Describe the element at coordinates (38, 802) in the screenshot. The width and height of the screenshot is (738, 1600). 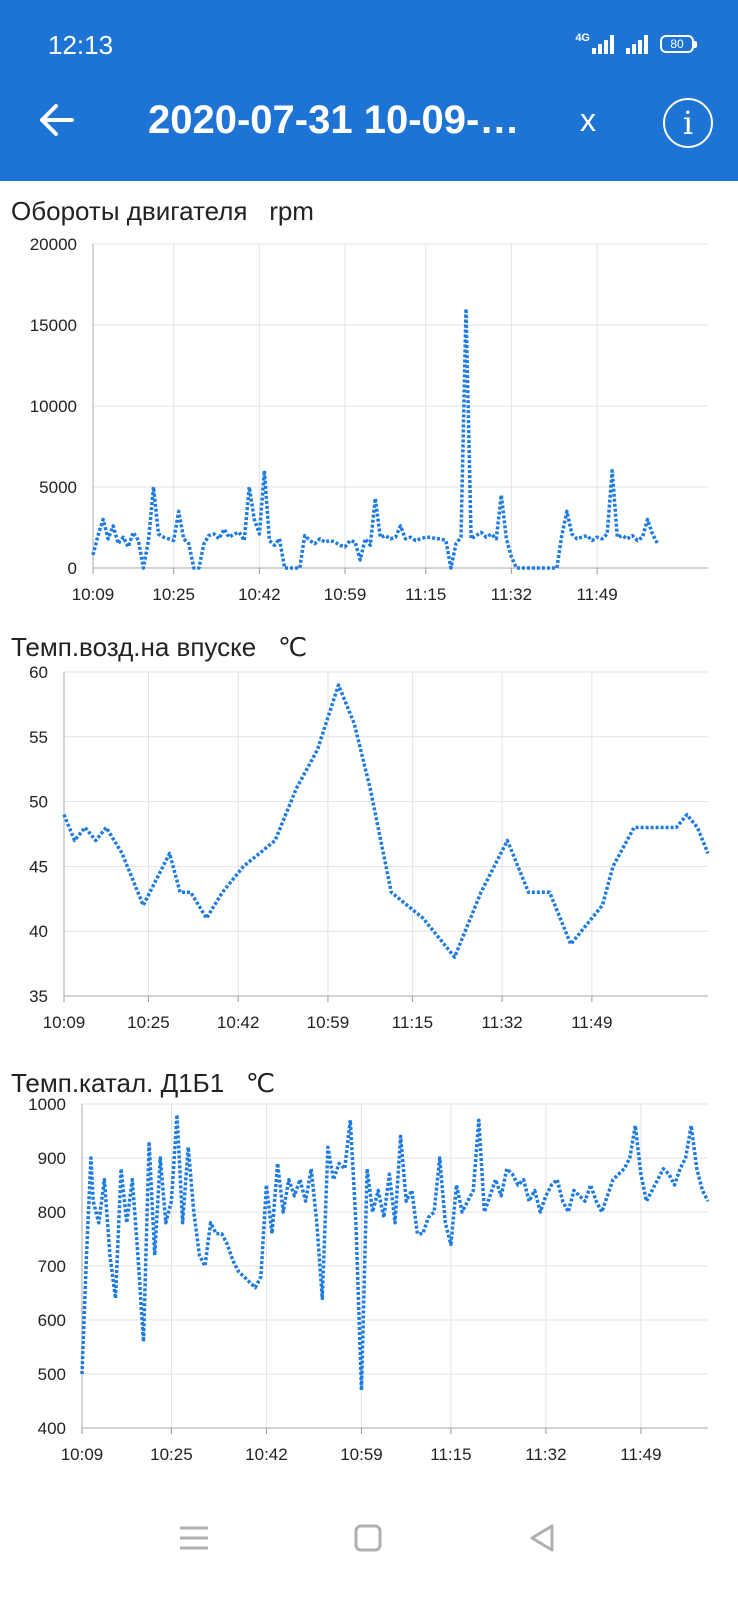
I see `y-tick-label: 50` at that location.